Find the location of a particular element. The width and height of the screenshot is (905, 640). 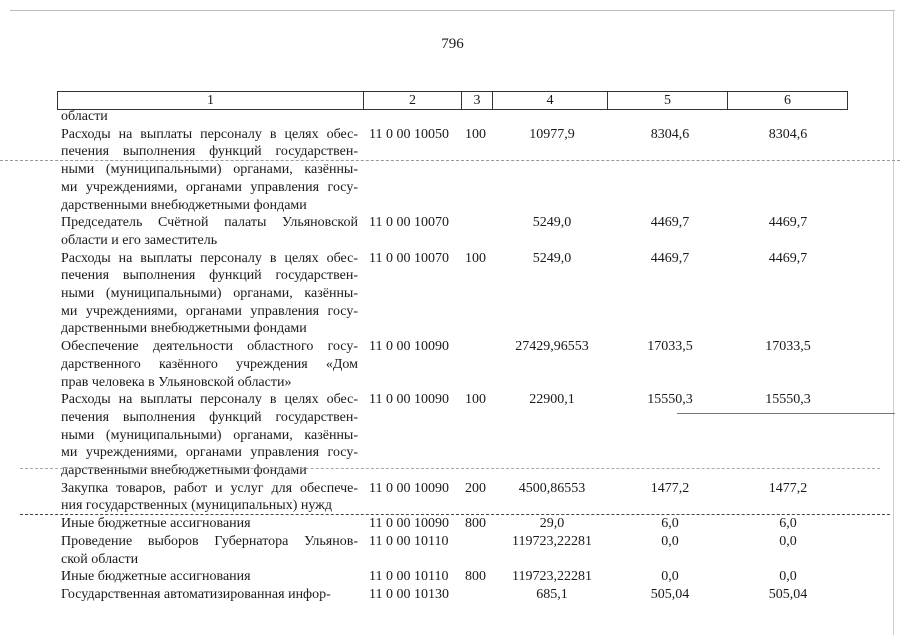

row-value-6: 15550,3 is located at coordinates (788, 400).